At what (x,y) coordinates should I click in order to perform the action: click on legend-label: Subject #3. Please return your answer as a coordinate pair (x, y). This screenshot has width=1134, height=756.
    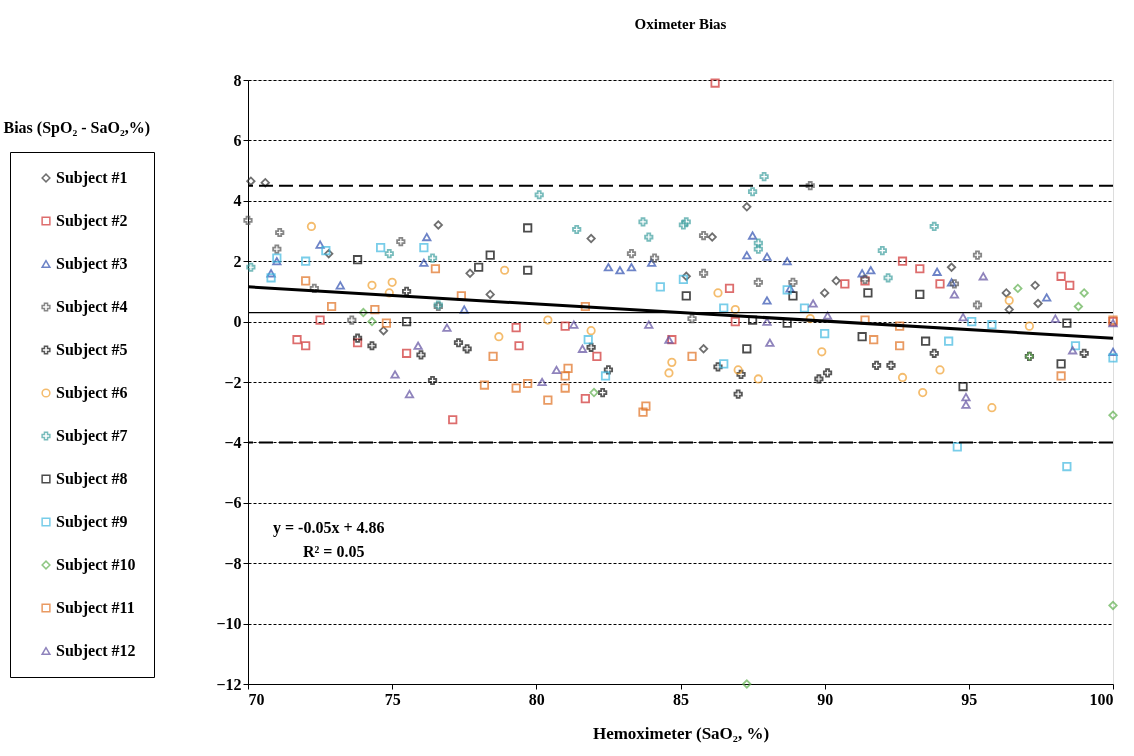
    Looking at the image, I should click on (92, 264).